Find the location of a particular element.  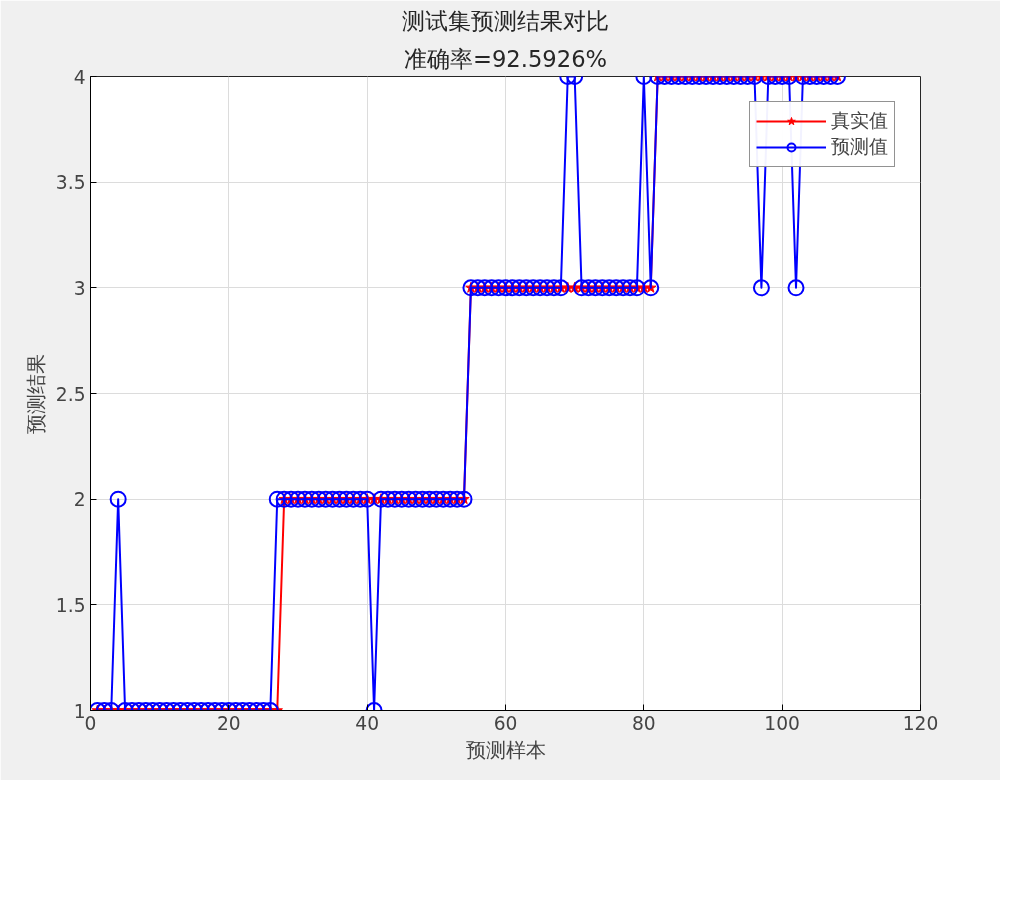

x-tick-label: 80 is located at coordinates (643, 723).